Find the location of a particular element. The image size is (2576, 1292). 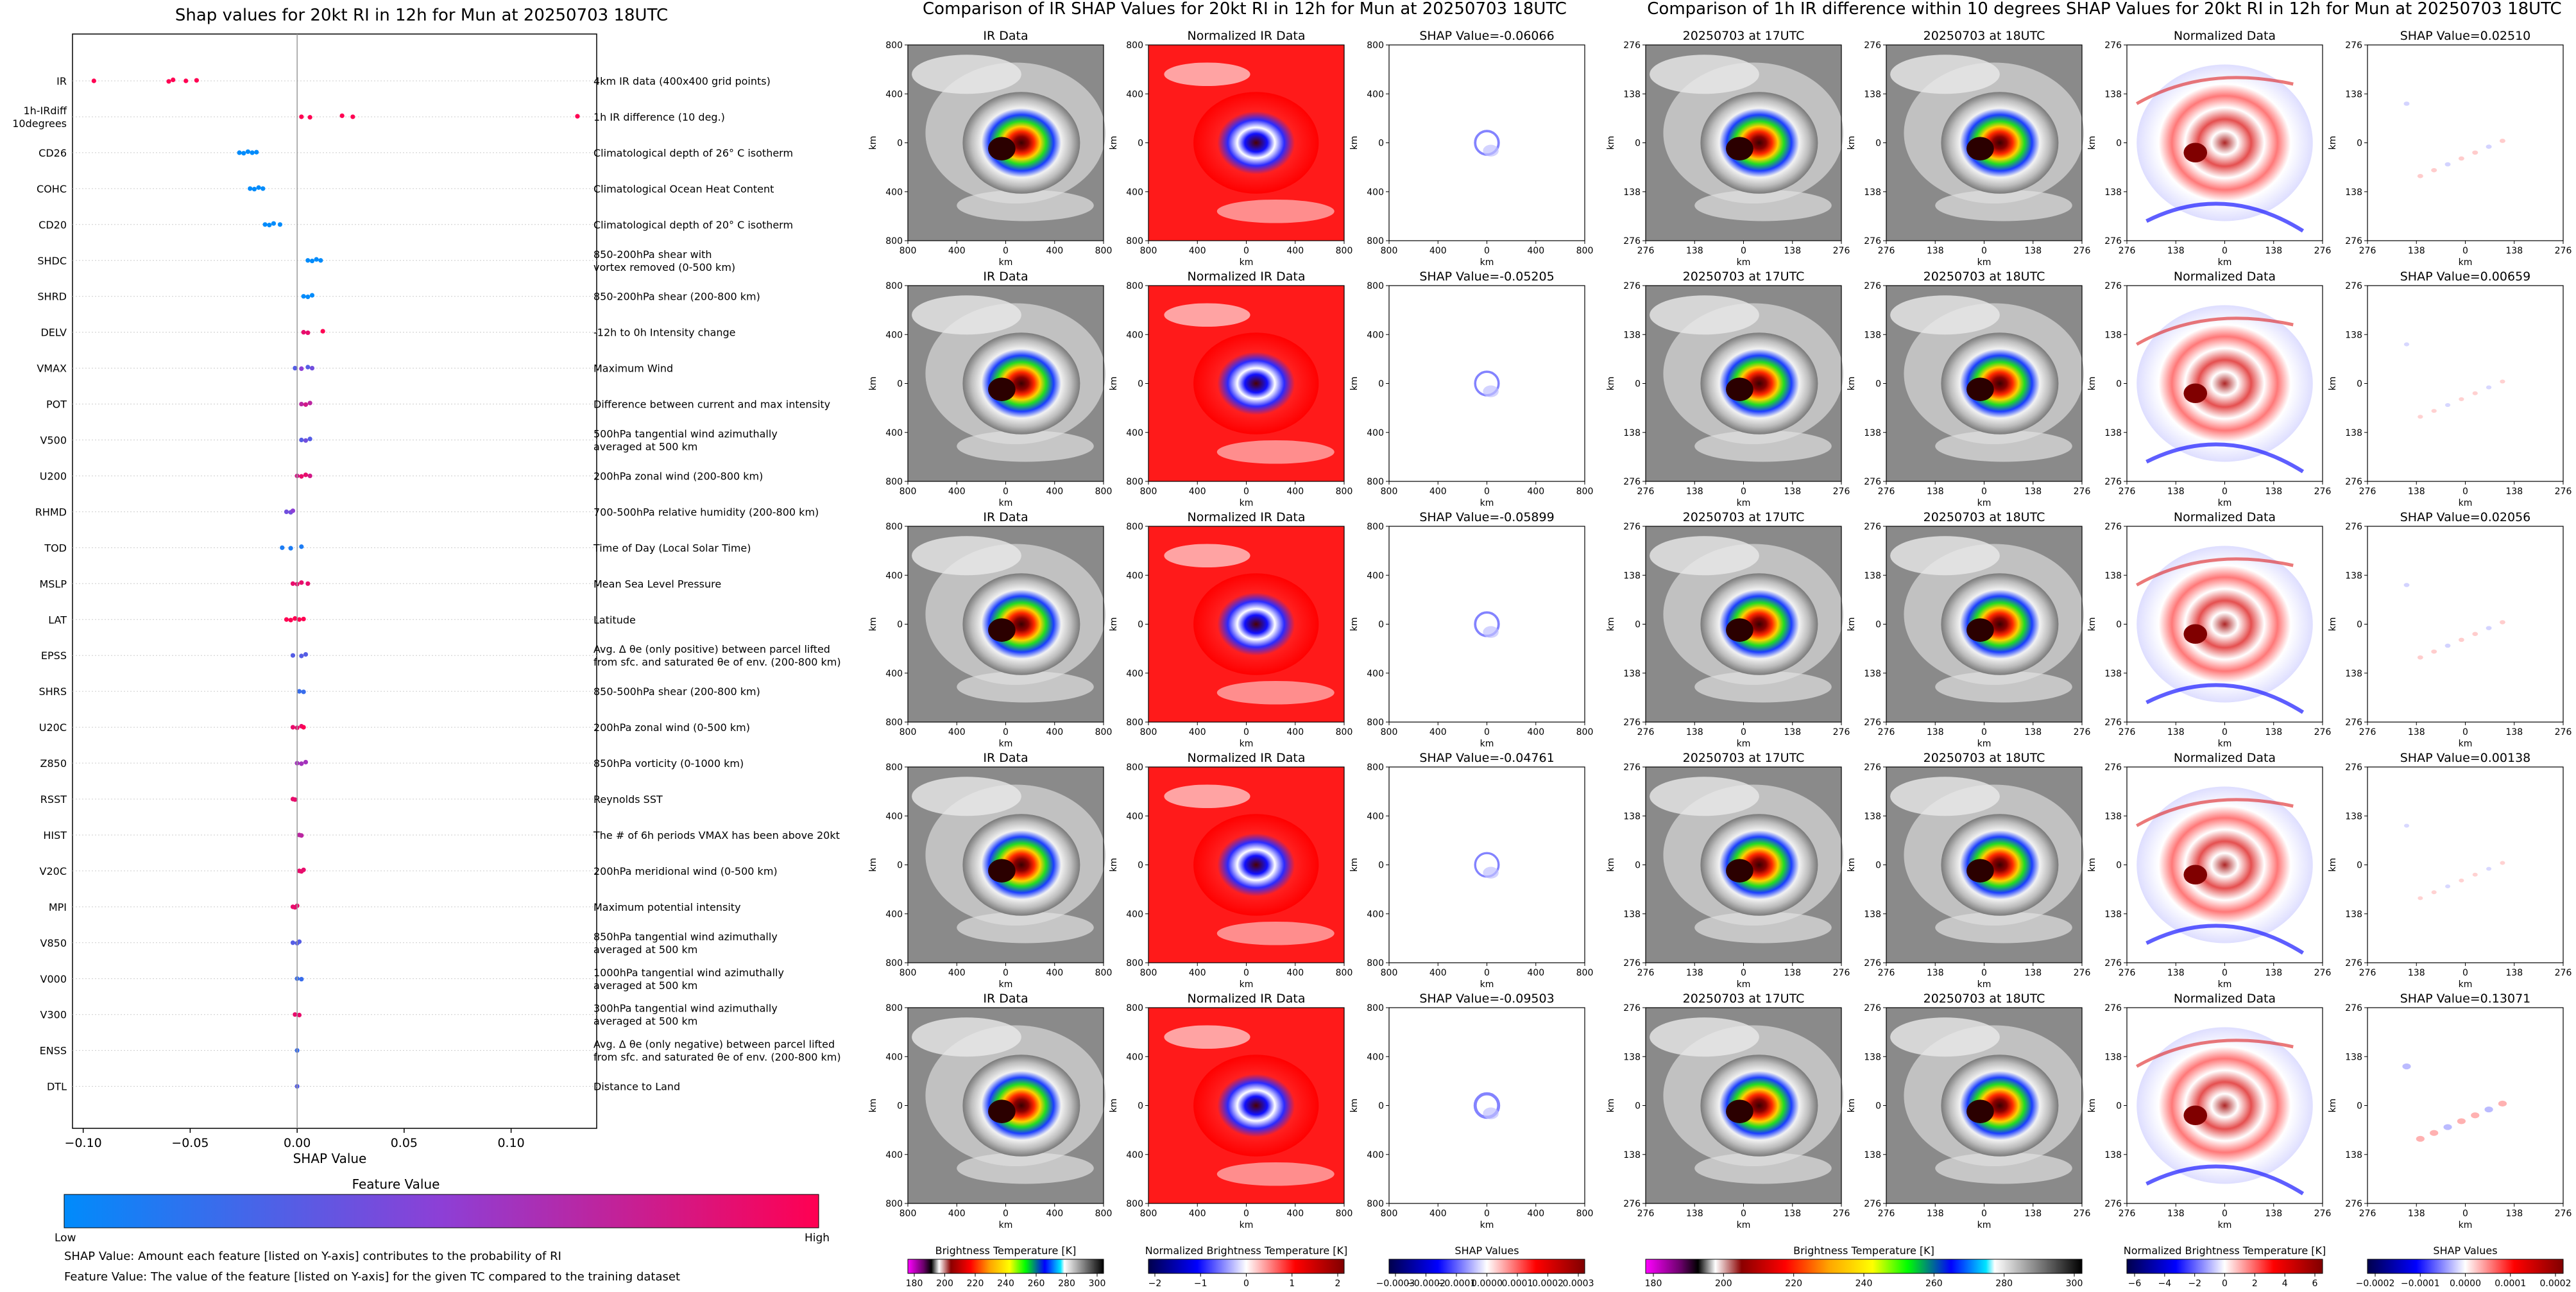

diff-panel-title: 20250703 at 18UTC is located at coordinates (1984, 36).